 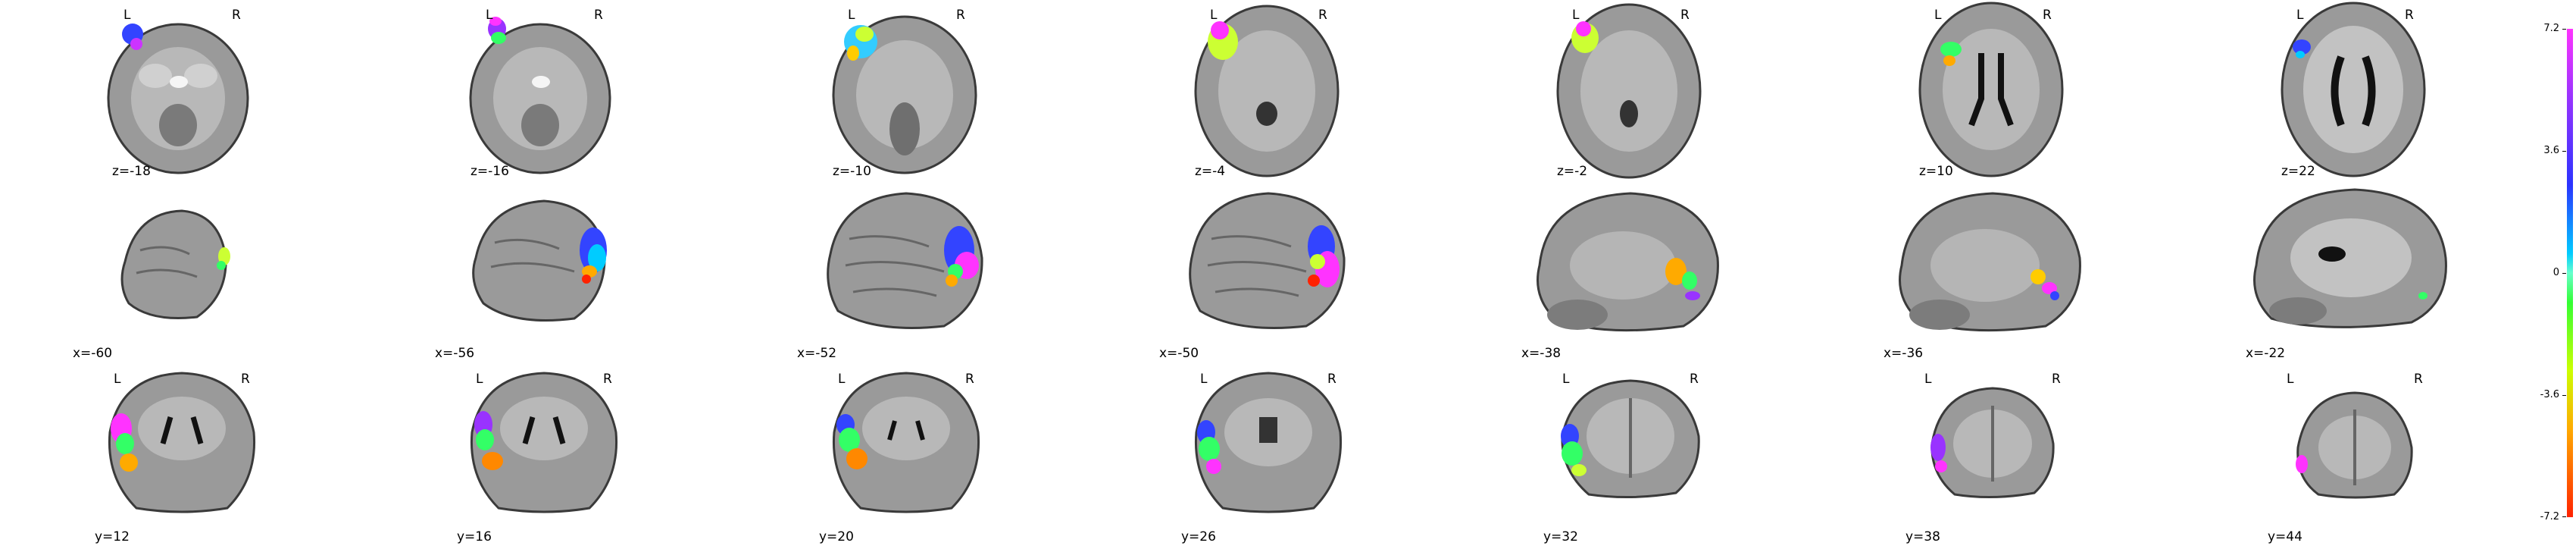 I want to click on slice-coordinate-label: x=-52, so click(x=817, y=353).